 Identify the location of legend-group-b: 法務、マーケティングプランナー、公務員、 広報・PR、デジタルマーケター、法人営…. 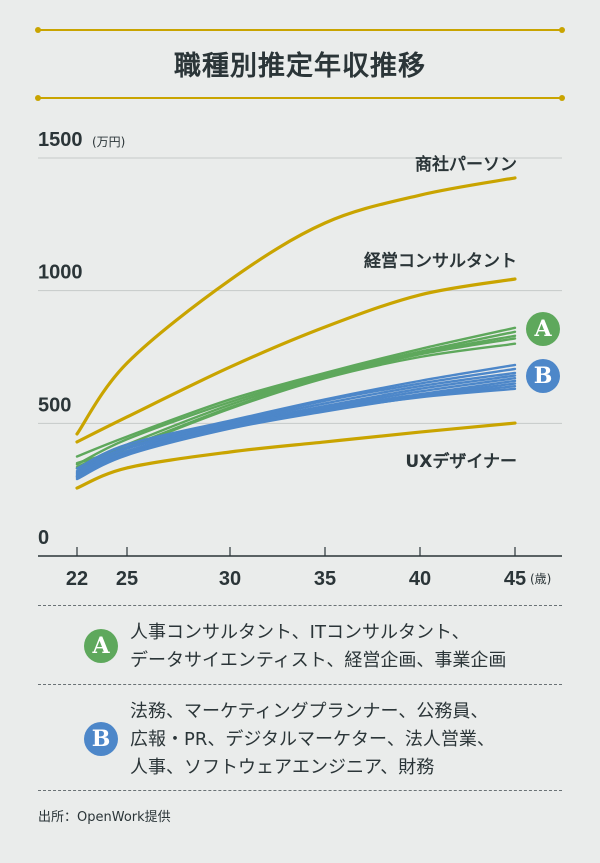
(312, 740).